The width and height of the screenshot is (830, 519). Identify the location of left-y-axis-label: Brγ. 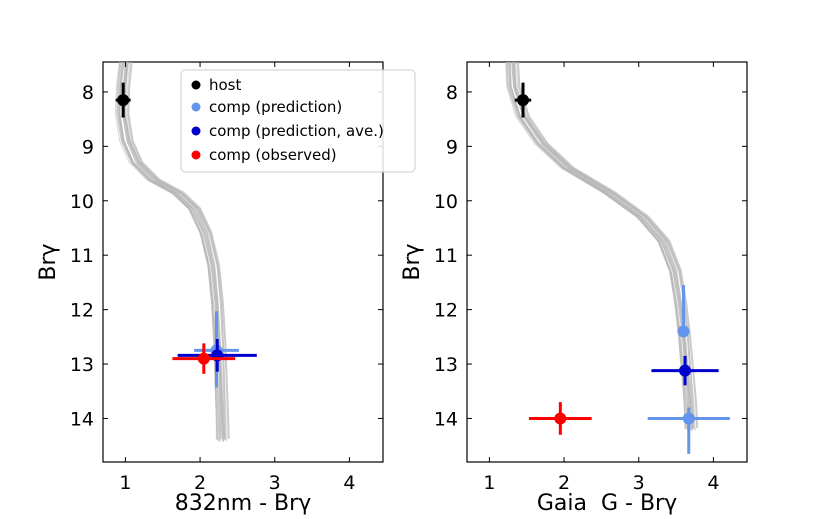
(48, 261).